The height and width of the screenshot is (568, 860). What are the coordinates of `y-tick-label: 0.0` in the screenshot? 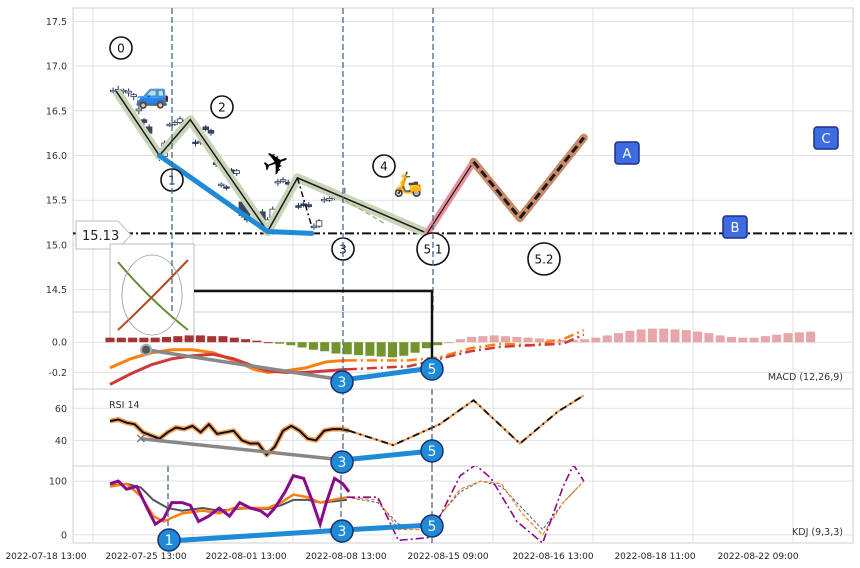 It's located at (59, 343).